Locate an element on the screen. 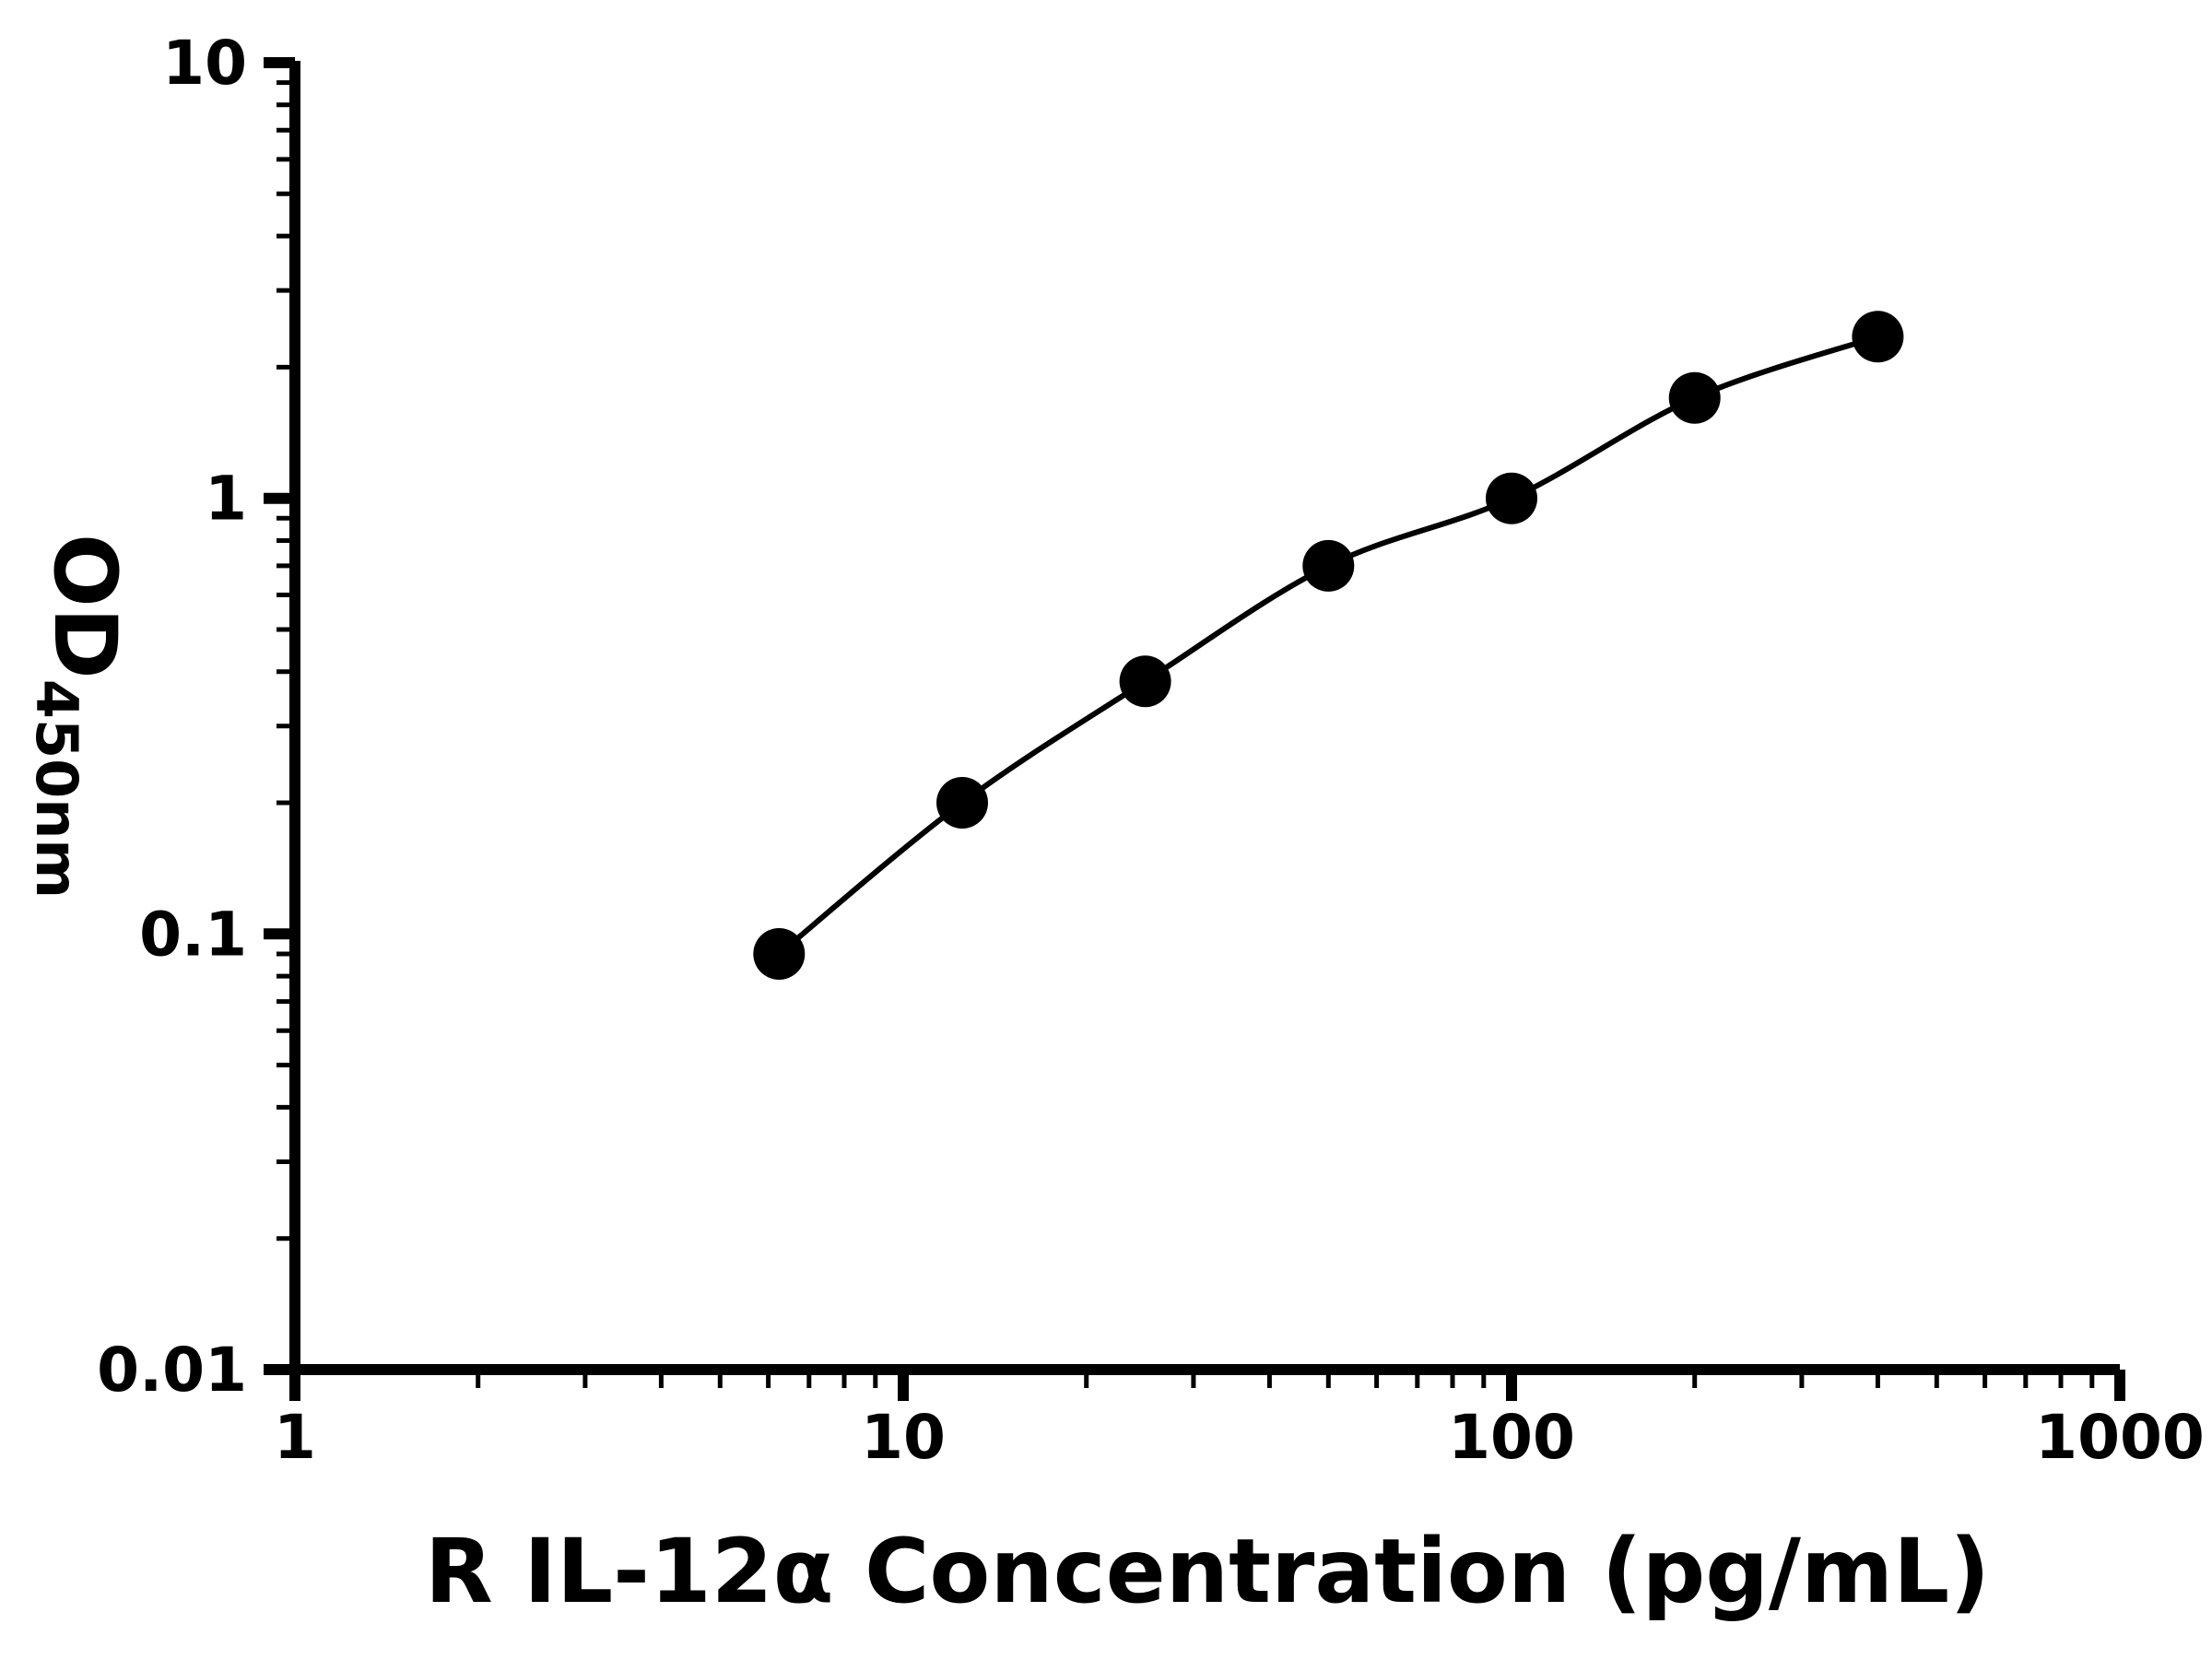 Image resolution: width=2212 pixels, height=1659 pixels. y-axis-title-base: OD is located at coordinates (84, 606).